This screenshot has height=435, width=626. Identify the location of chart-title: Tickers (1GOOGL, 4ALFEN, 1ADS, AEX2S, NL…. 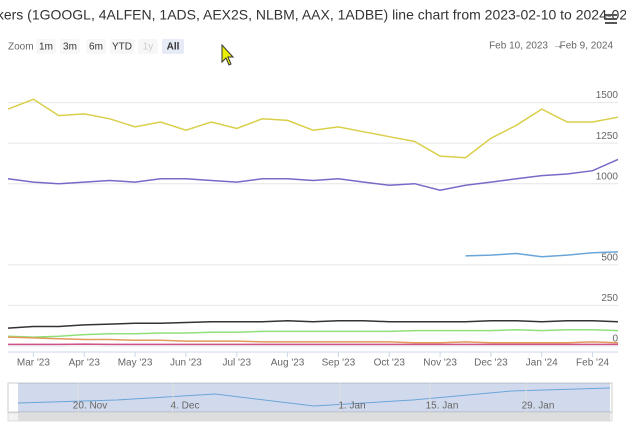
(313, 15).